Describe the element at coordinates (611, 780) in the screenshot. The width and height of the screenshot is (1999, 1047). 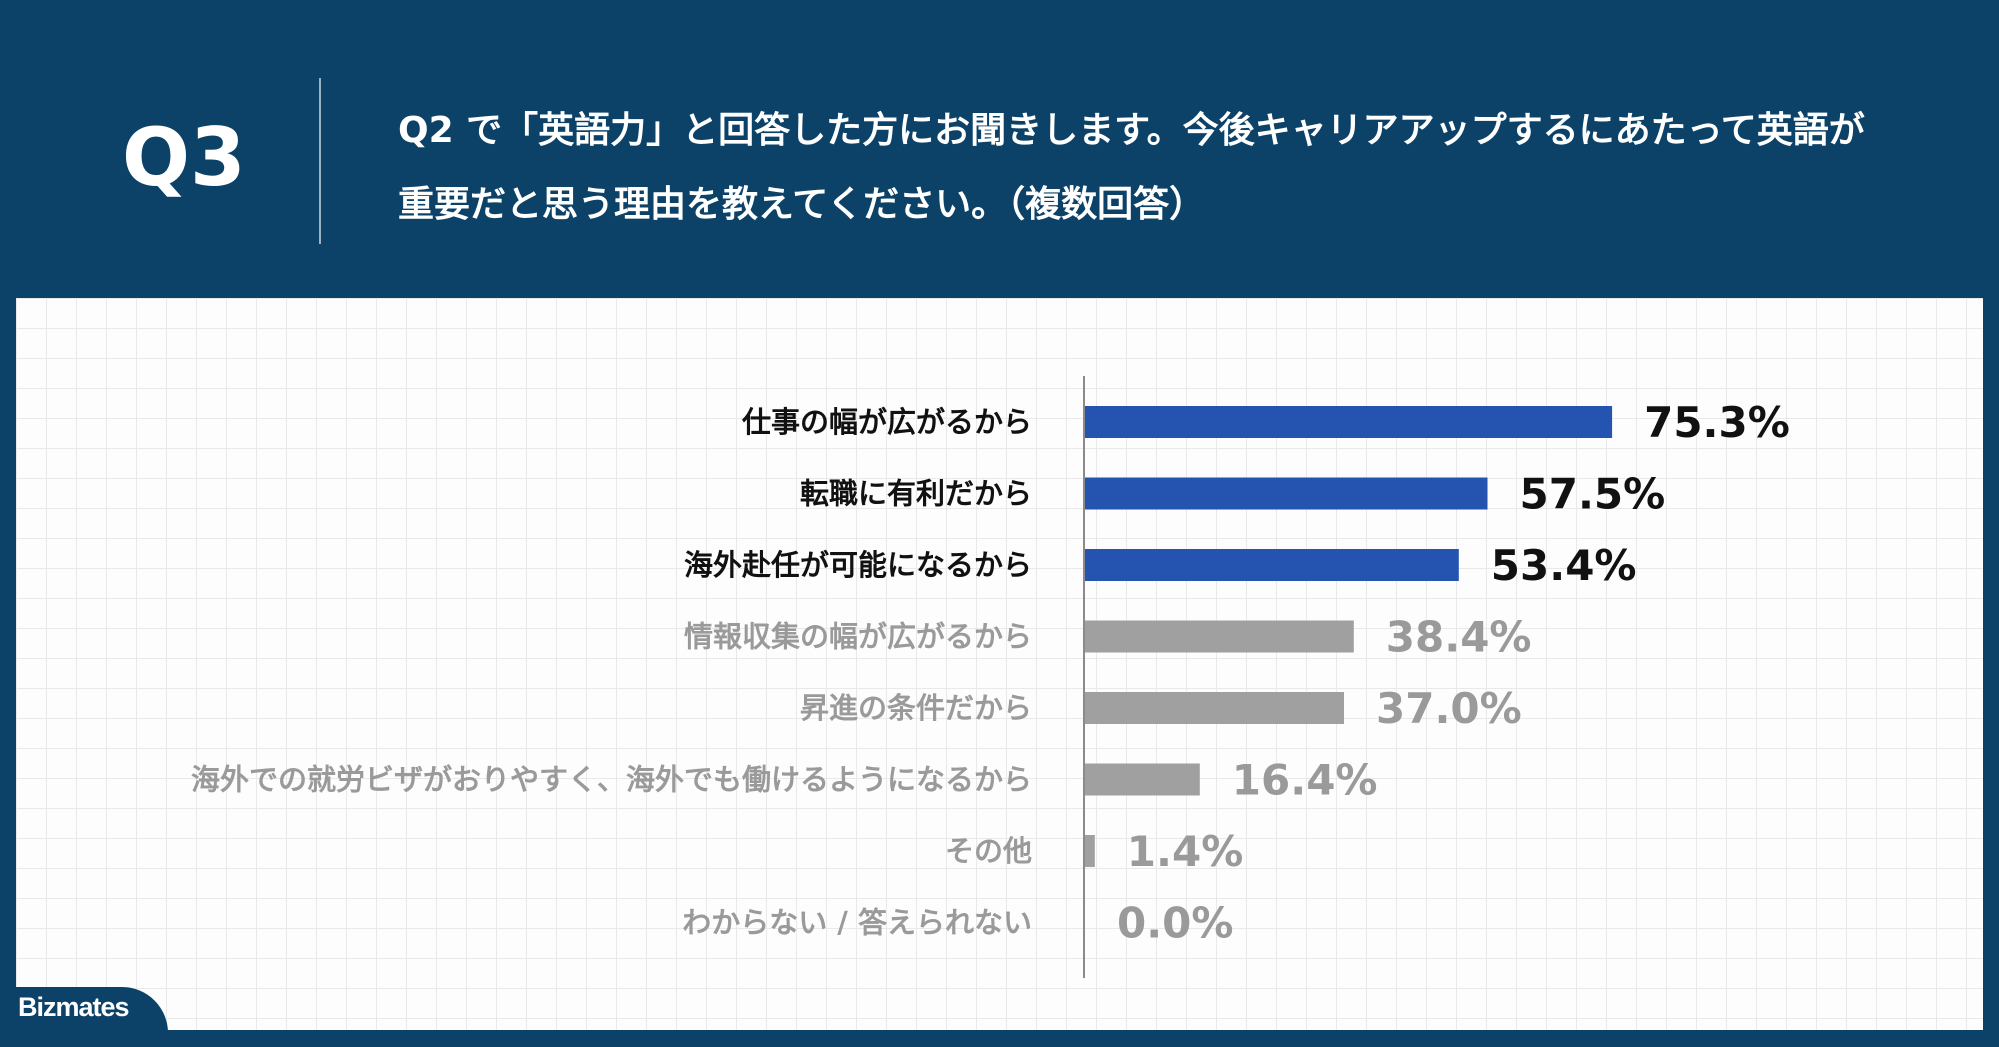
I see `category-label: 海外での就労ビザがおりやすく、海外でも働けるようになるから` at that location.